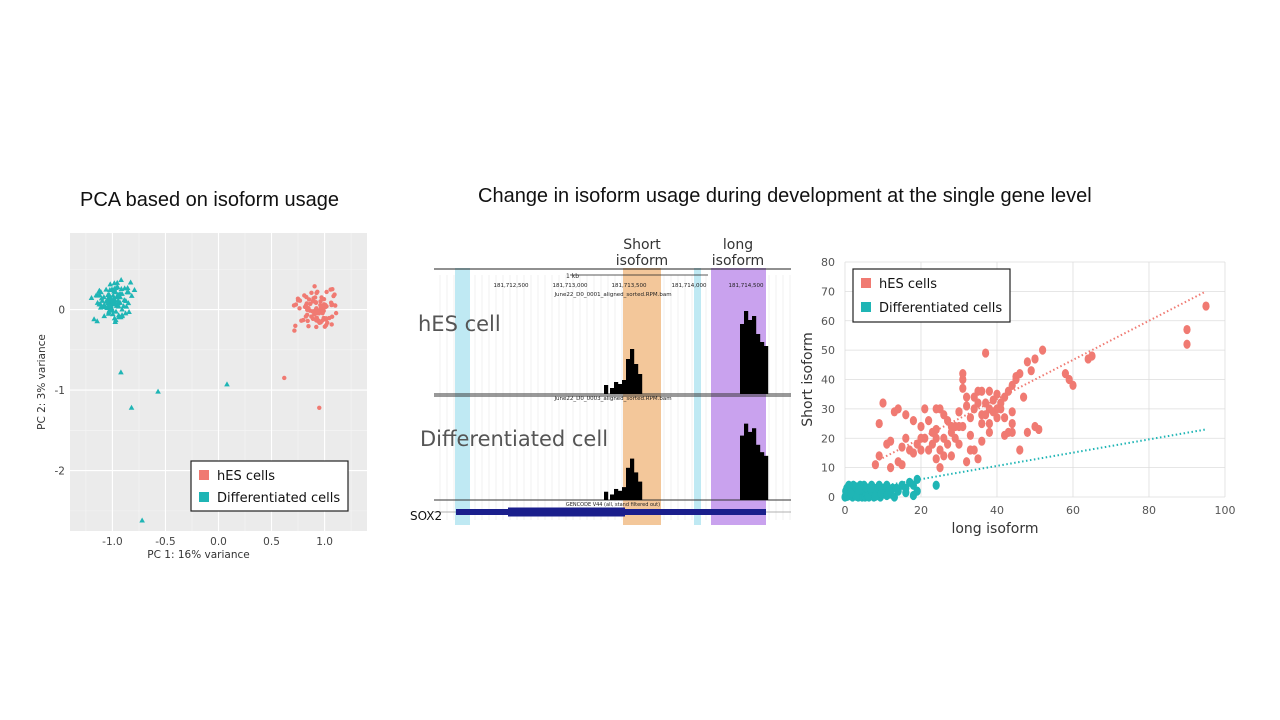 The height and width of the screenshot is (720, 1280). What do you see at coordinates (459, 324) in the screenshot?
I see `sample-label-hes: hES cell` at bounding box center [459, 324].